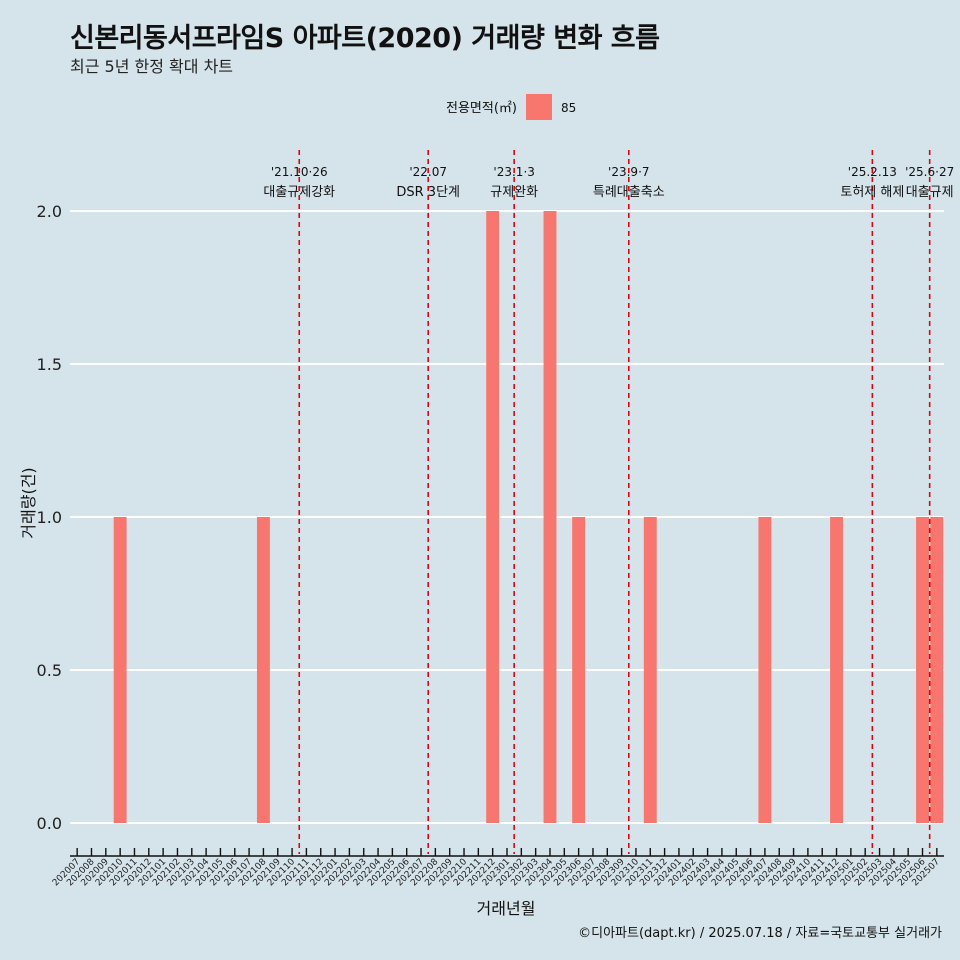  What do you see at coordinates (629, 192) in the screenshot?
I see `event-name-label: 특례대출축소` at bounding box center [629, 192].